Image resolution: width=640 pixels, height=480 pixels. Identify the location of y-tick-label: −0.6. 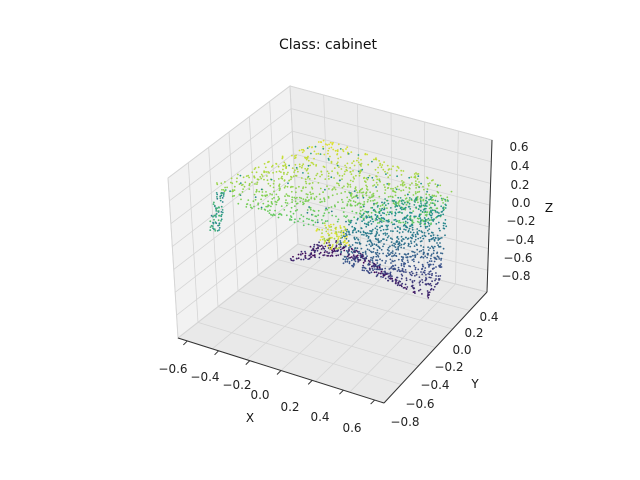
(419, 404).